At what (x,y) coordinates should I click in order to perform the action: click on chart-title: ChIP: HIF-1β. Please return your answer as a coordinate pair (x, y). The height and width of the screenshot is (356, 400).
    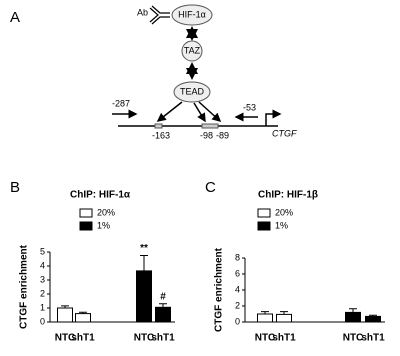
    Looking at the image, I should click on (288, 195).